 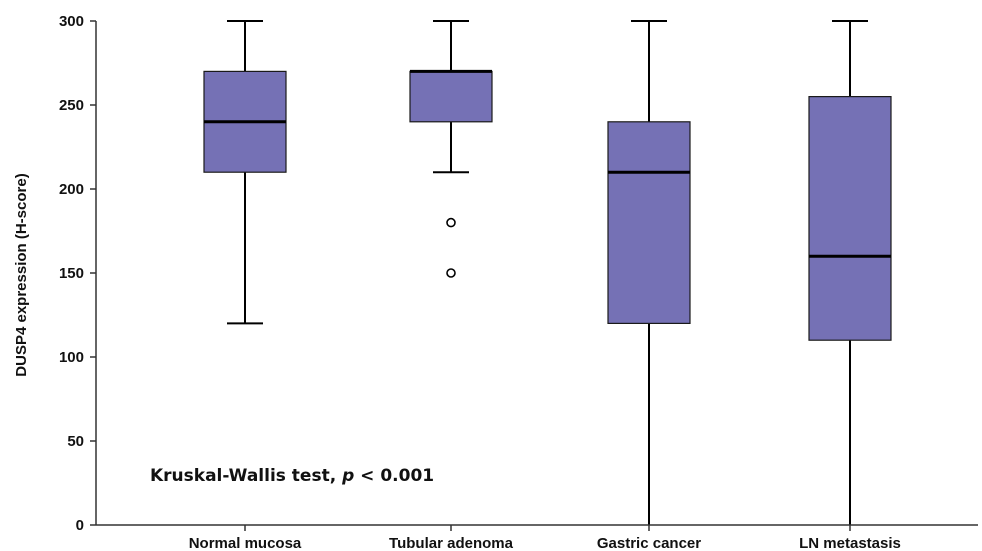 What do you see at coordinates (71, 105) in the screenshot?
I see `y-tick-label-250: 250` at bounding box center [71, 105].